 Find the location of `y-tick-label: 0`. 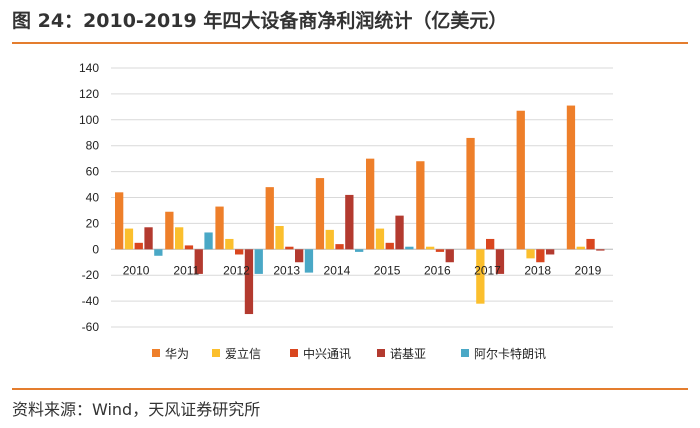

y-tick-label: 0 is located at coordinates (95, 249).